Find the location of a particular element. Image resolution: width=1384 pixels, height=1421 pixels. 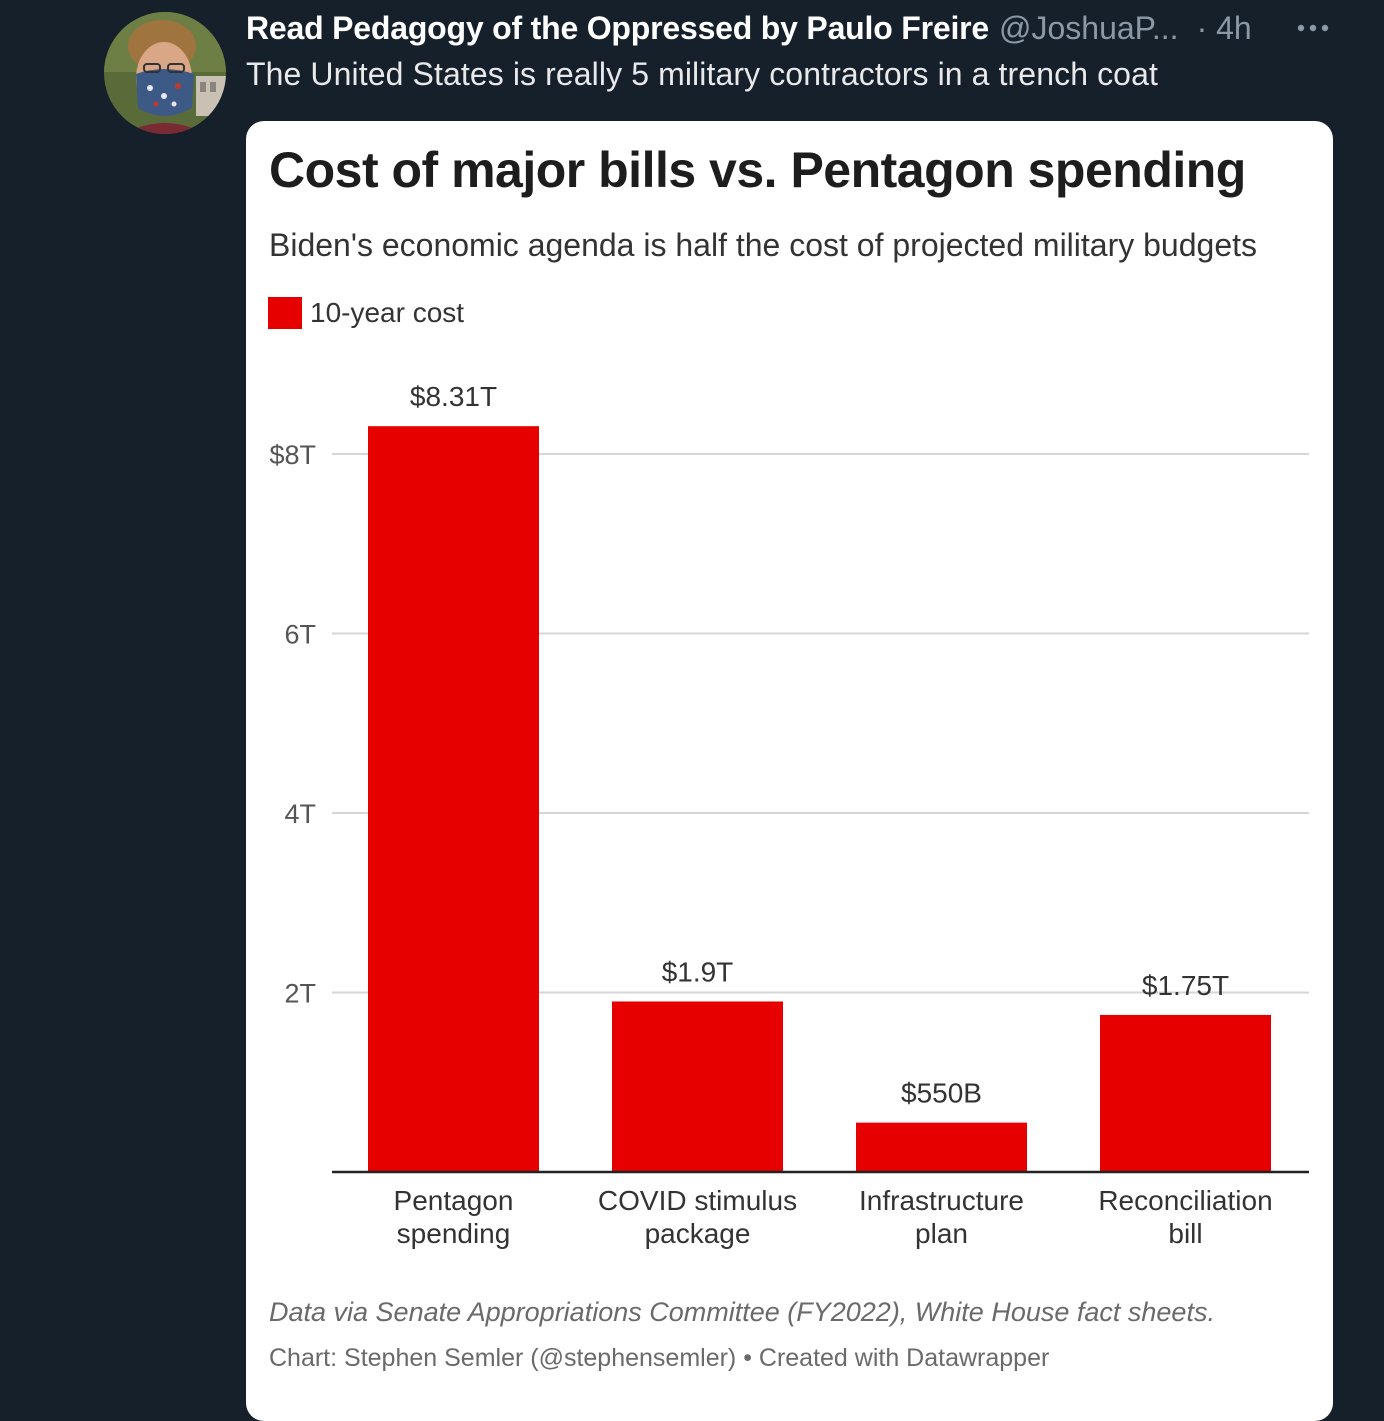

x-tick-label: plan is located at coordinates (941, 1233).